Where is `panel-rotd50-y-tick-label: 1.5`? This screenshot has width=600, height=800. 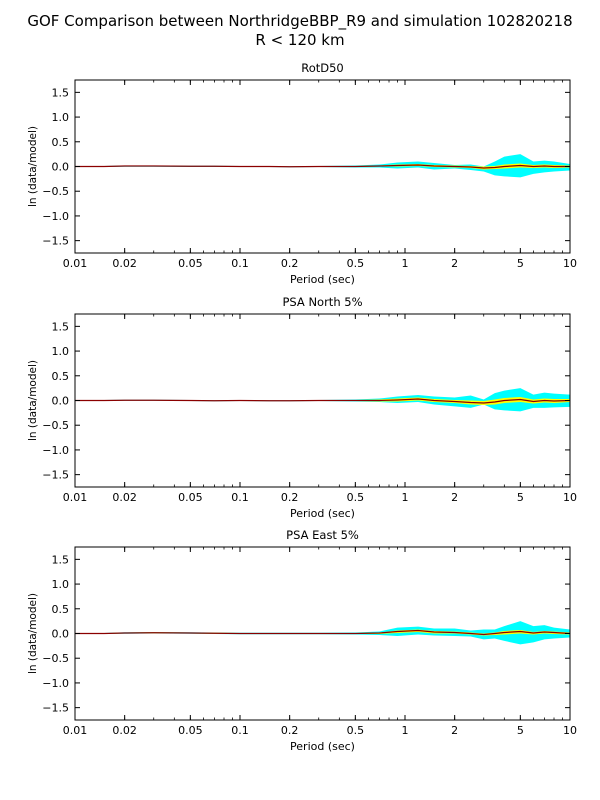
panel-rotd50-y-tick-label: 1.5 is located at coordinates (61, 92).